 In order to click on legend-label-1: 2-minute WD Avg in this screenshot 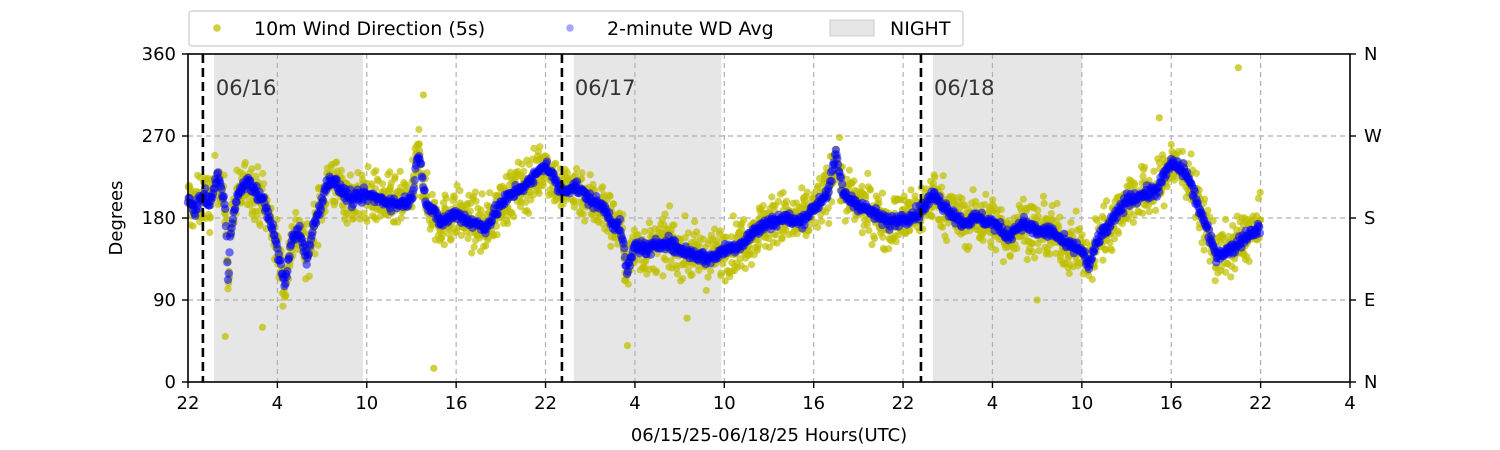, I will do `click(690, 29)`.